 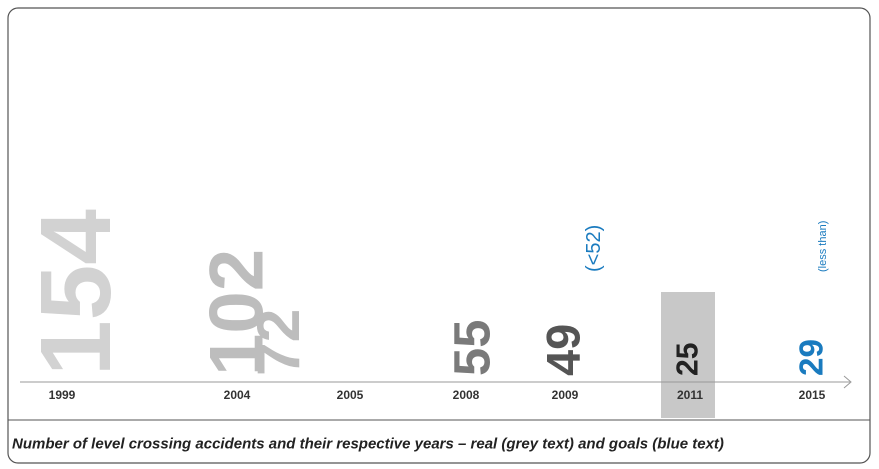 What do you see at coordinates (690, 395) in the screenshot?
I see `year-label: 2011` at bounding box center [690, 395].